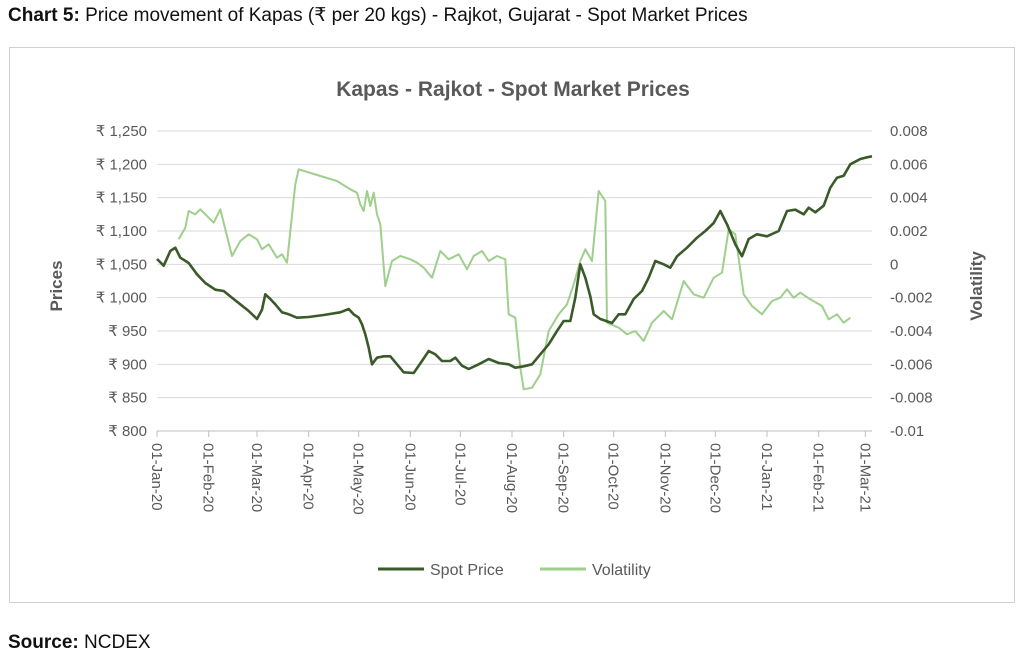 This screenshot has width=1024, height=660. I want to click on legend-label-volatility: Volatility, so click(621, 570).